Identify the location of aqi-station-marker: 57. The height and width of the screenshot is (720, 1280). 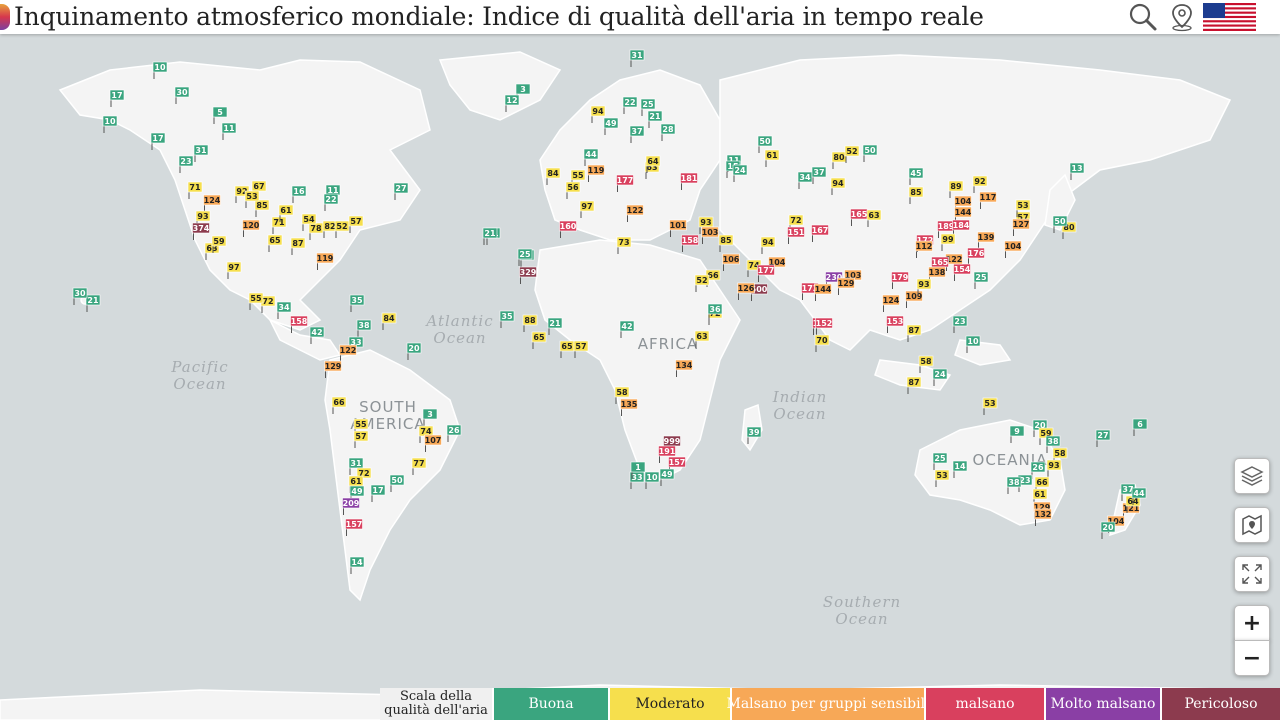
(361, 439).